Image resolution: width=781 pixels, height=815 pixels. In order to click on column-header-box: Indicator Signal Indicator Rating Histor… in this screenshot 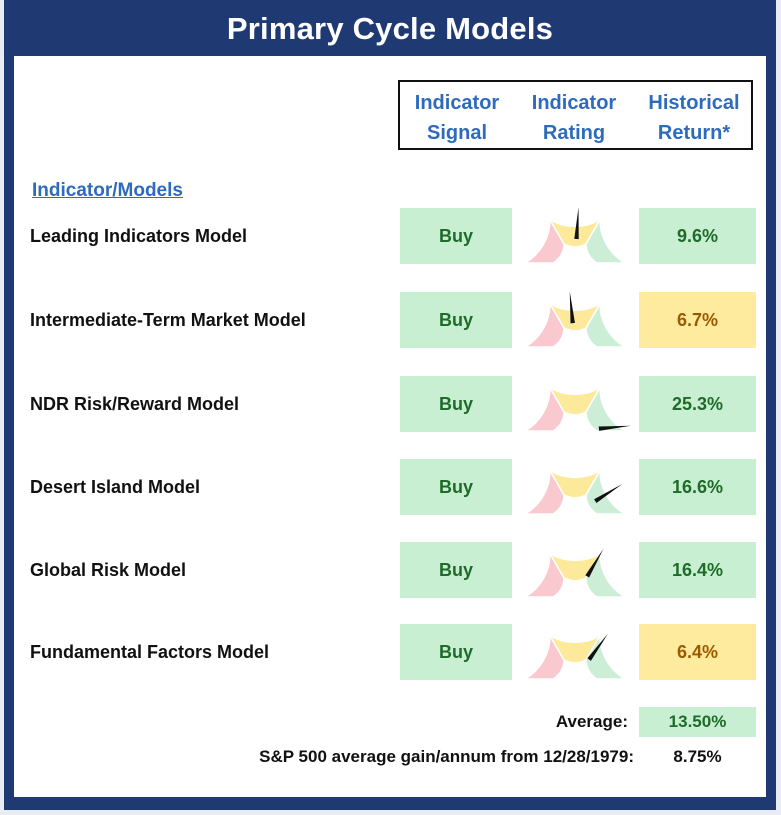, I will do `click(575, 115)`.